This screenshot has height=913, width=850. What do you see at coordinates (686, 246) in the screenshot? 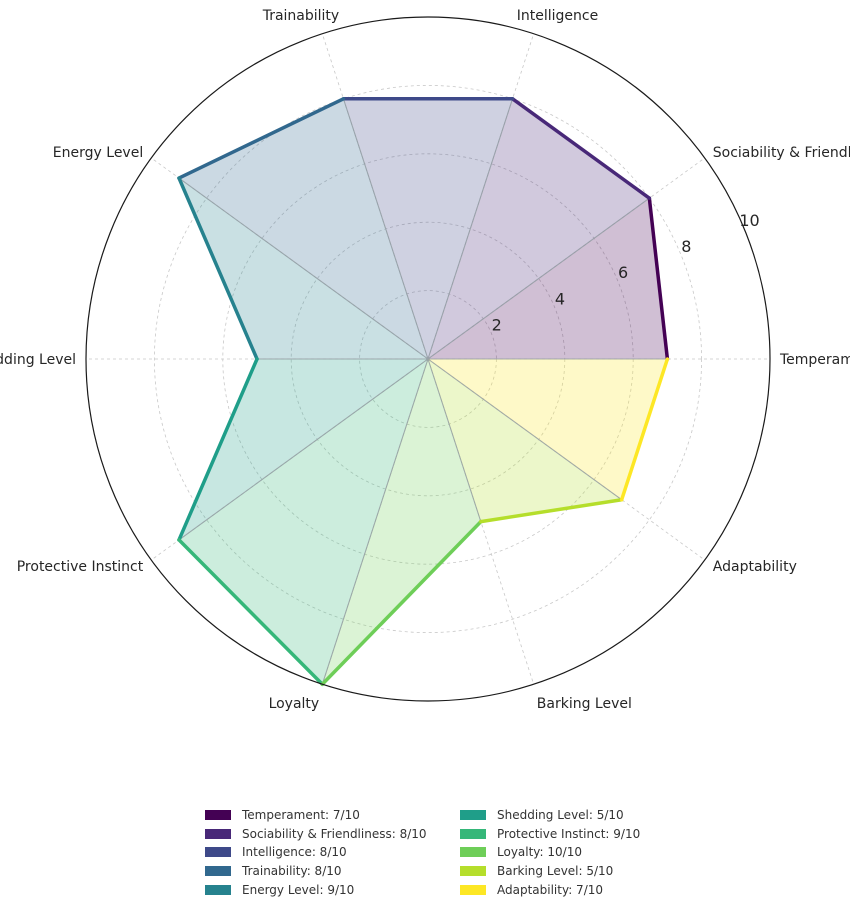
I see `radial-tick-label: 8` at bounding box center [686, 246].